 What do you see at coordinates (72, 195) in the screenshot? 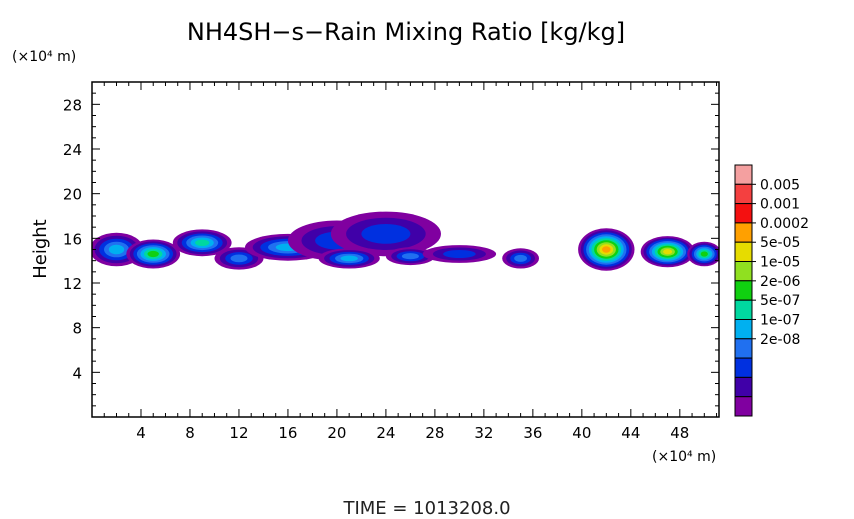
I see `y-tick-label: 20` at bounding box center [72, 195].